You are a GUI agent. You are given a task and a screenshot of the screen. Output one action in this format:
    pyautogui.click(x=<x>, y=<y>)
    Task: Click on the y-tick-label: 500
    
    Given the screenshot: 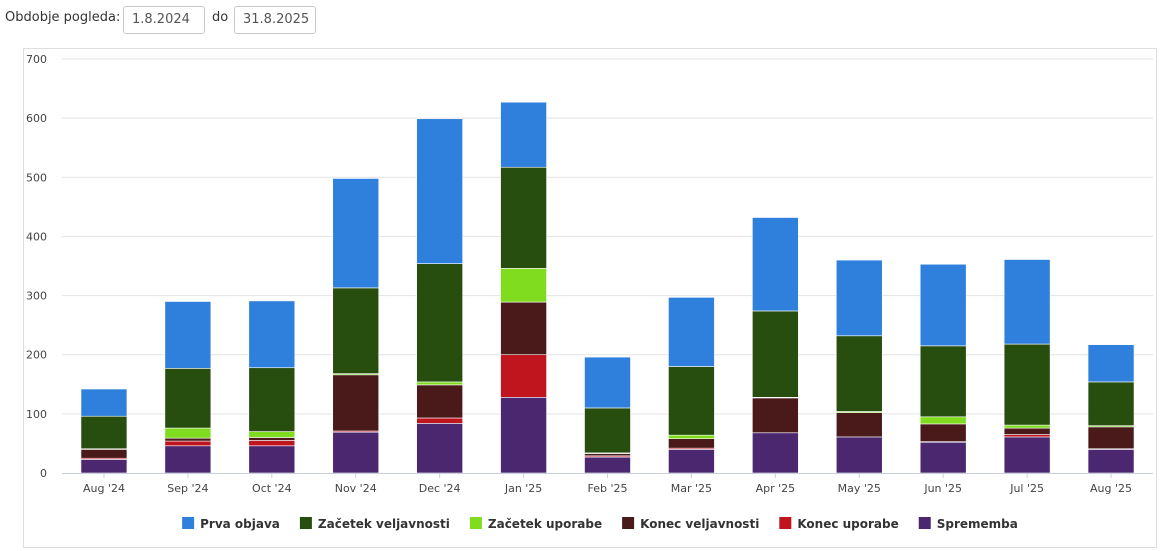 What is the action you would take?
    pyautogui.click(x=36, y=177)
    